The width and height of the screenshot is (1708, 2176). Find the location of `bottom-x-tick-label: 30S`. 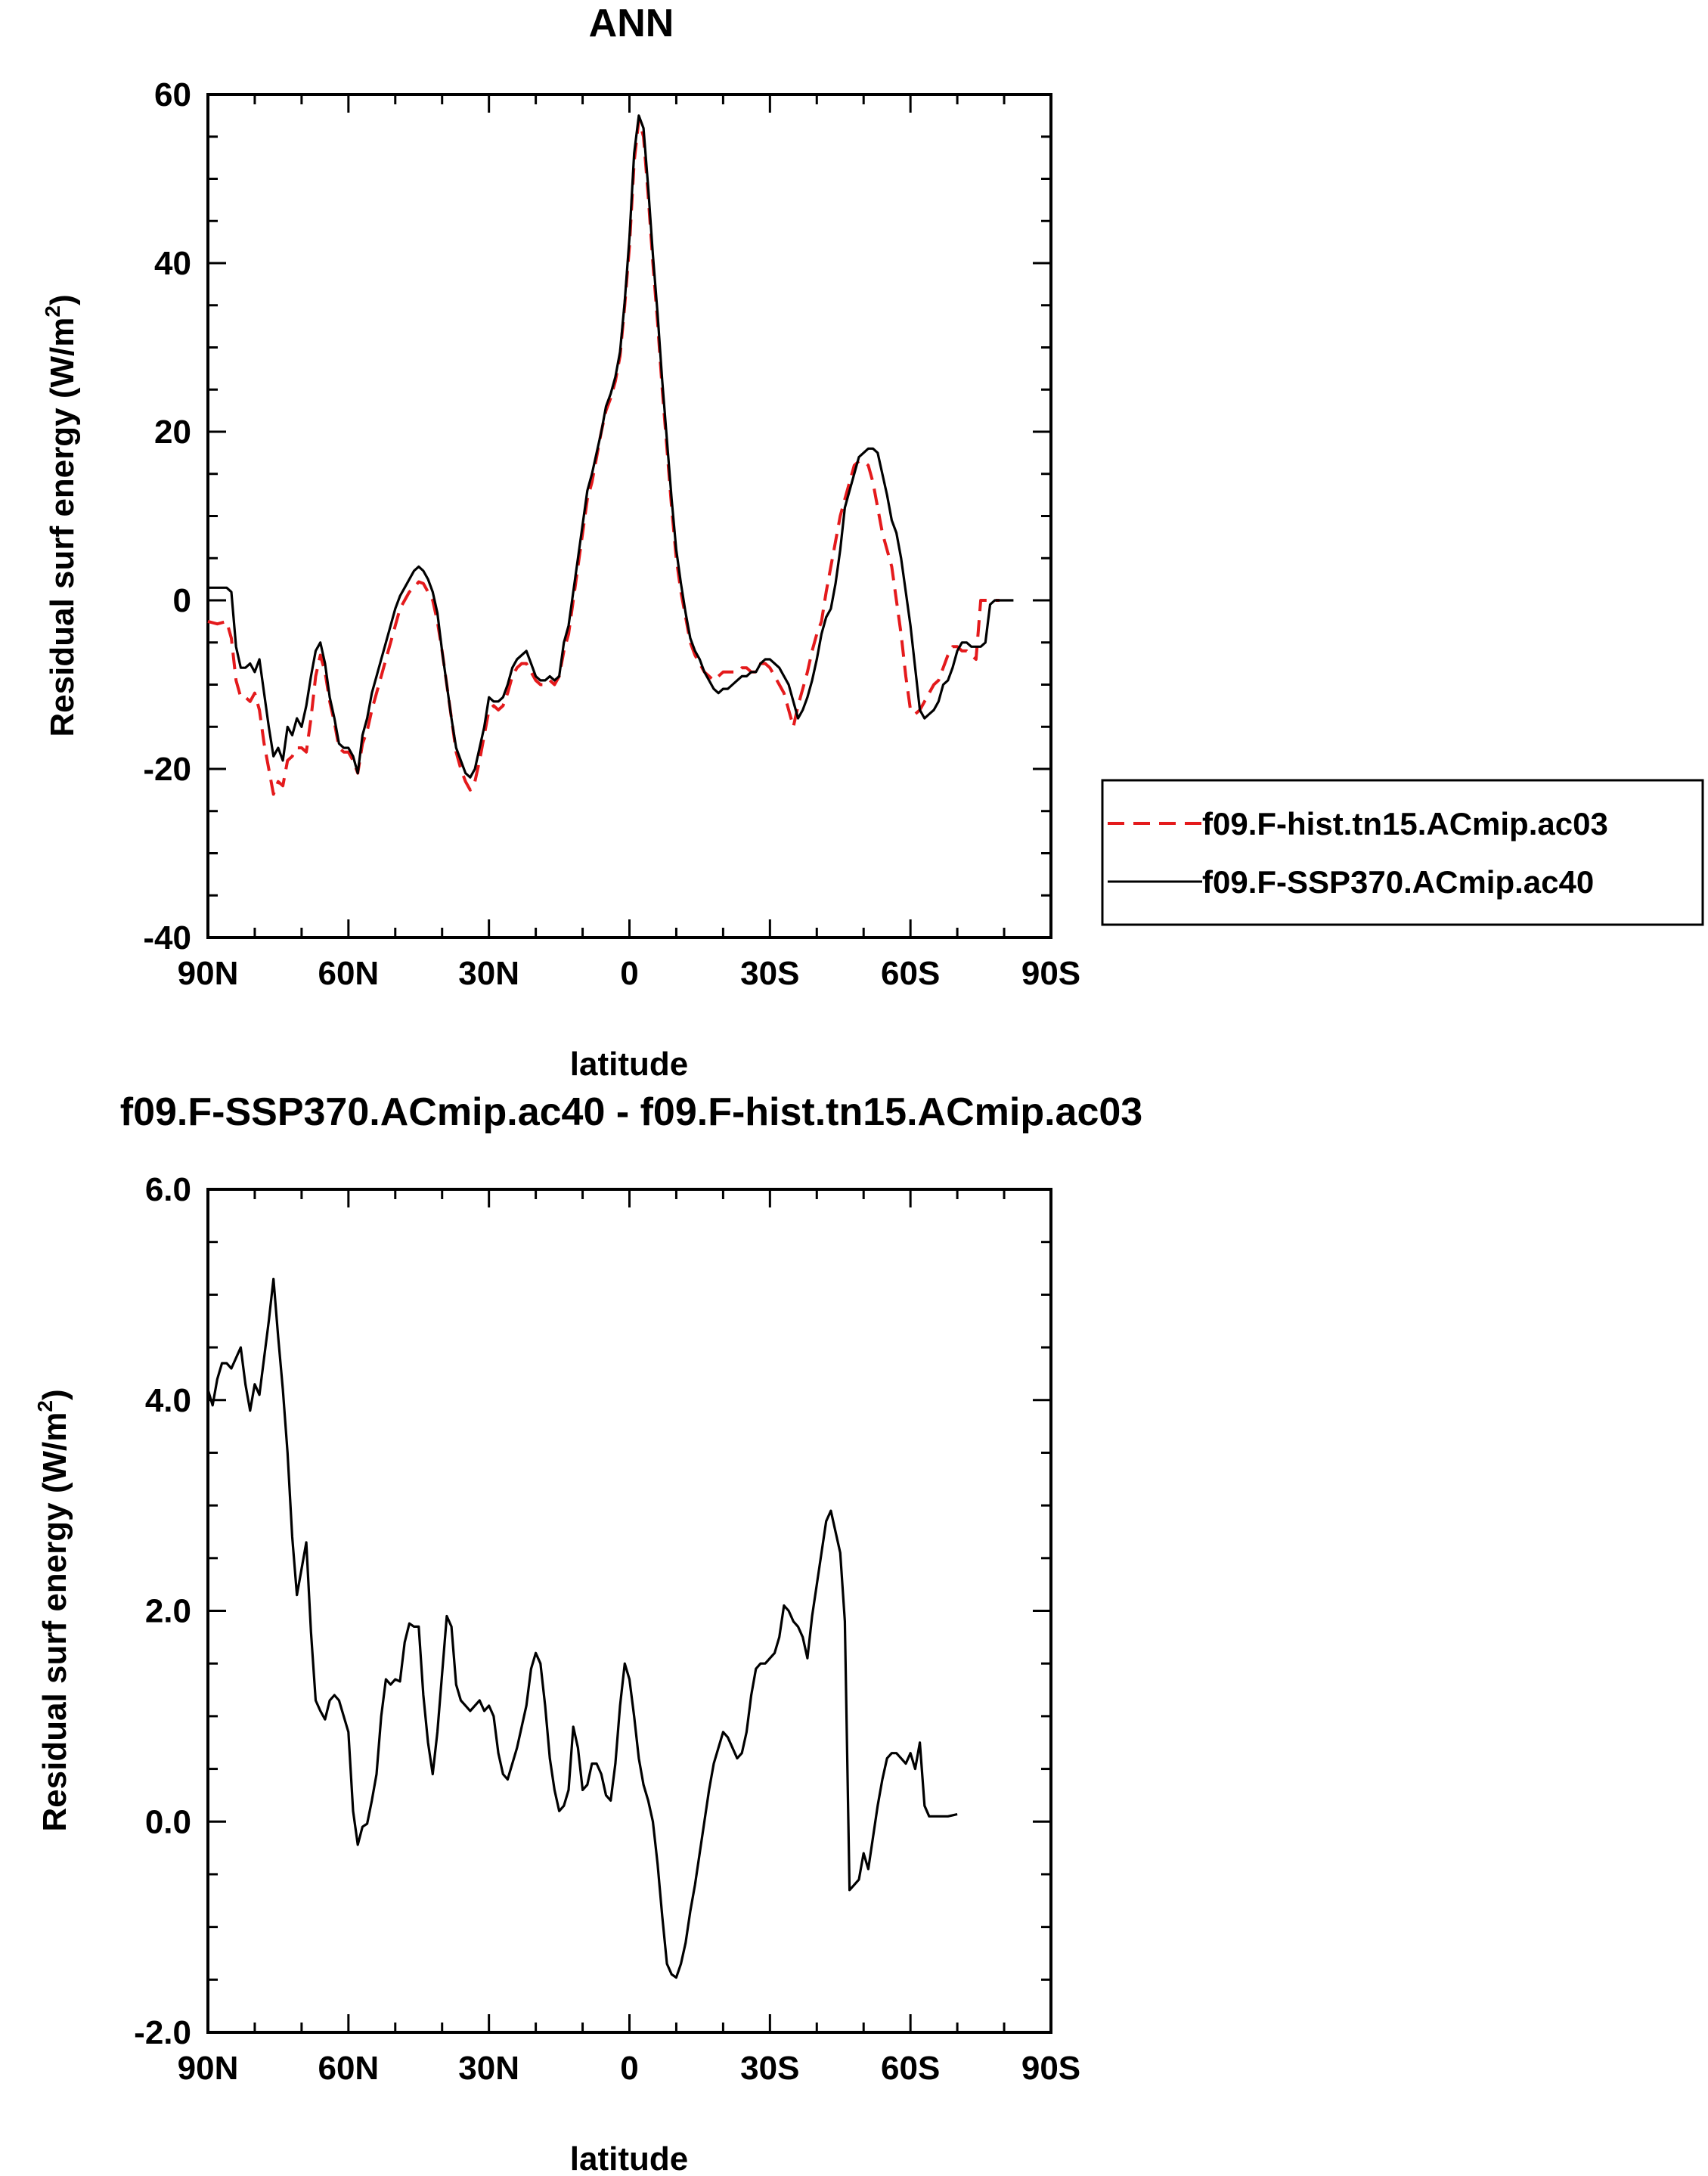

bottom-x-tick-label: 30S is located at coordinates (769, 2068).